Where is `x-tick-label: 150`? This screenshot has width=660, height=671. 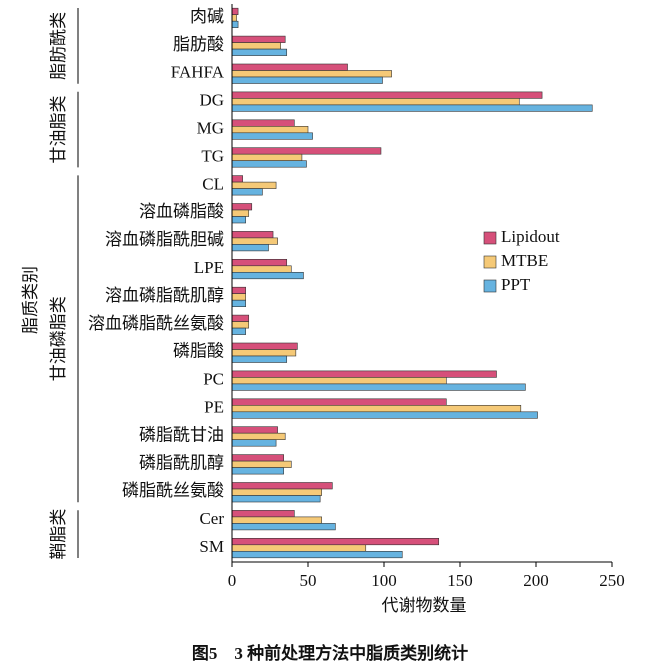
x-tick-label: 150 is located at coordinates (460, 580).